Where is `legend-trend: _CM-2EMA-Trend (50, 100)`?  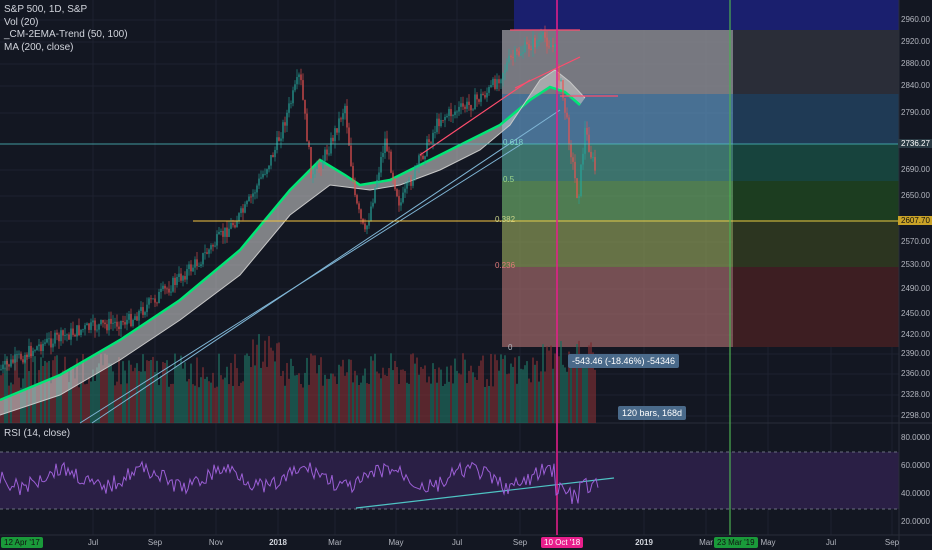
legend-trend: _CM-2EMA-Trend (50, 100) is located at coordinates (66, 34).